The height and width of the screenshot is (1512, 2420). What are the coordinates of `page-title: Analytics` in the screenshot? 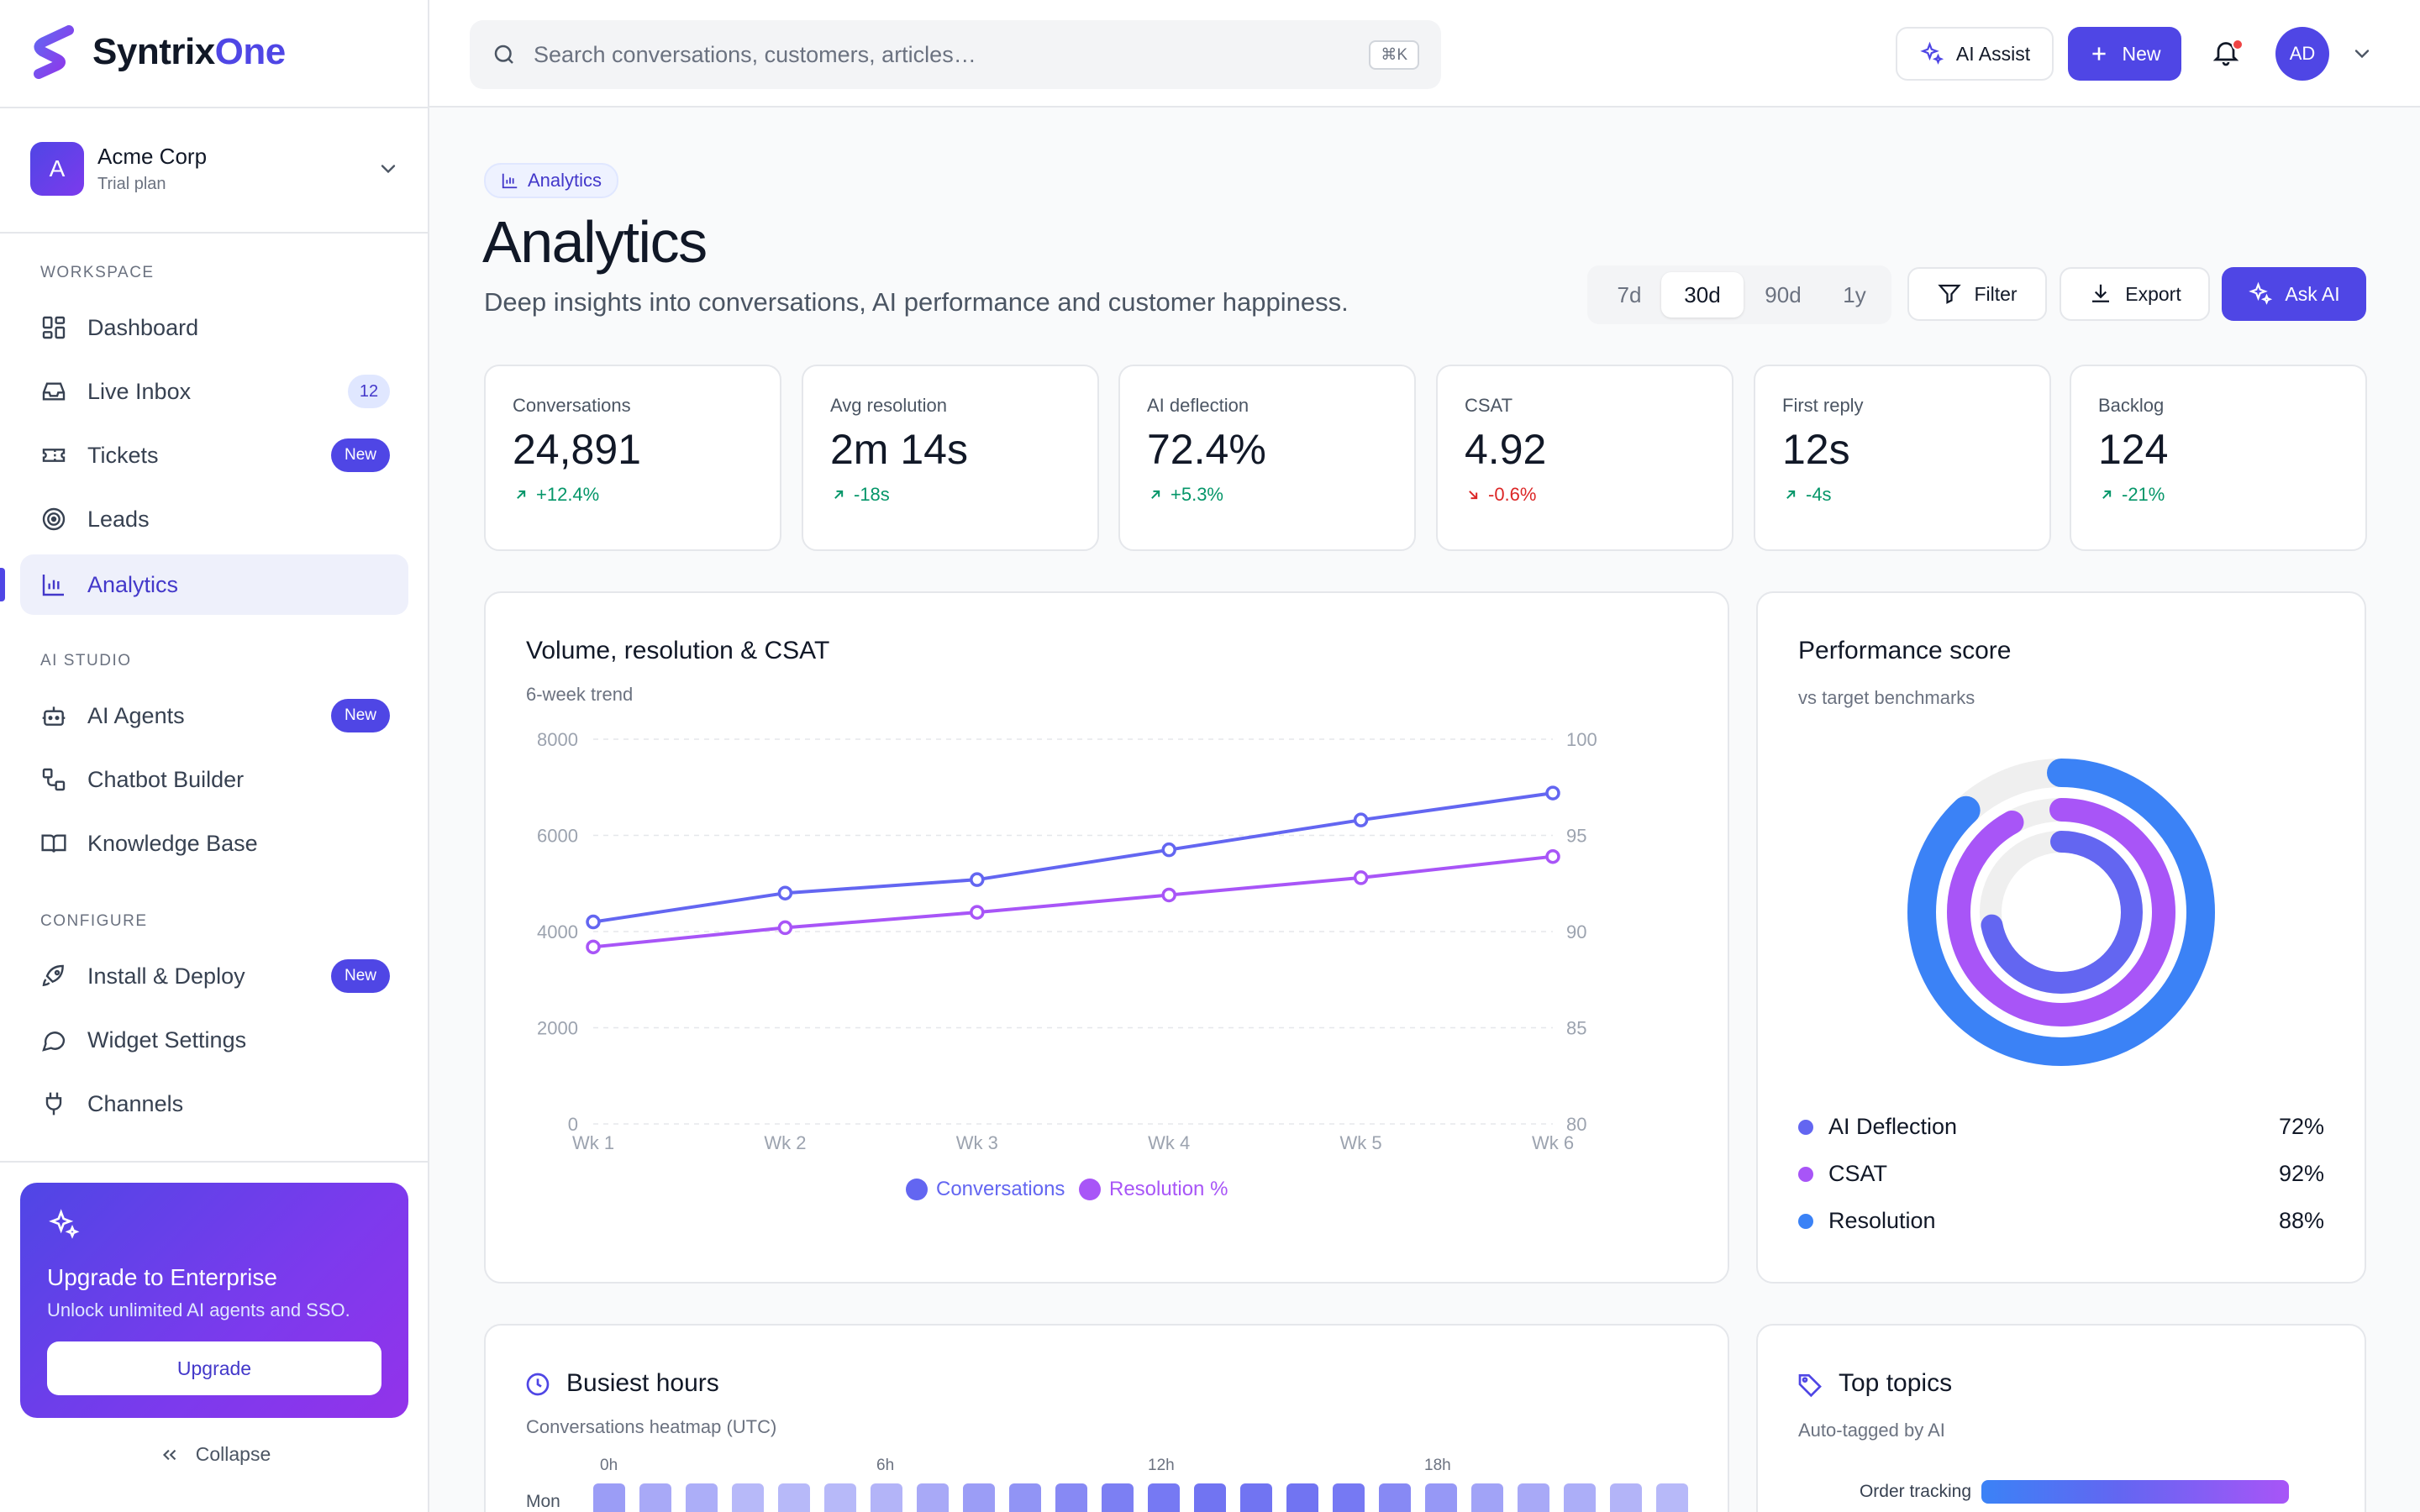 It's located at (595, 242).